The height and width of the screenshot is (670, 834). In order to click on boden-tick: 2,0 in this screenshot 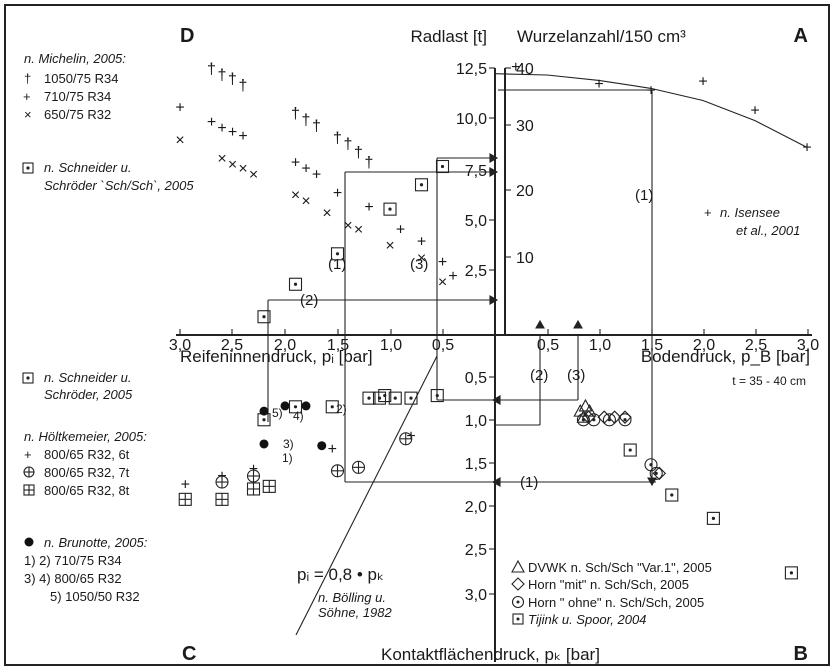, I will do `click(704, 345)`.